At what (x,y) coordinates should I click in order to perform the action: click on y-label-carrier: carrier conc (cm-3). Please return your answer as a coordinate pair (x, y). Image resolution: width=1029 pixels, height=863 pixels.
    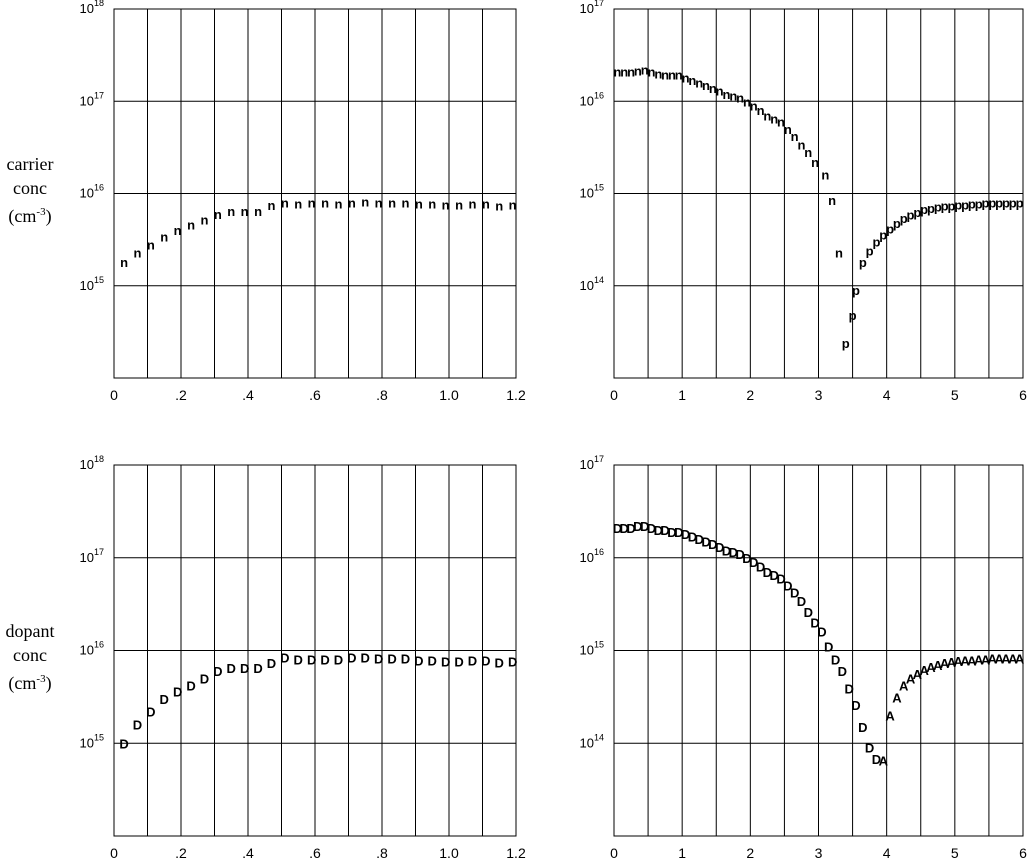
    Looking at the image, I should click on (35, 190).